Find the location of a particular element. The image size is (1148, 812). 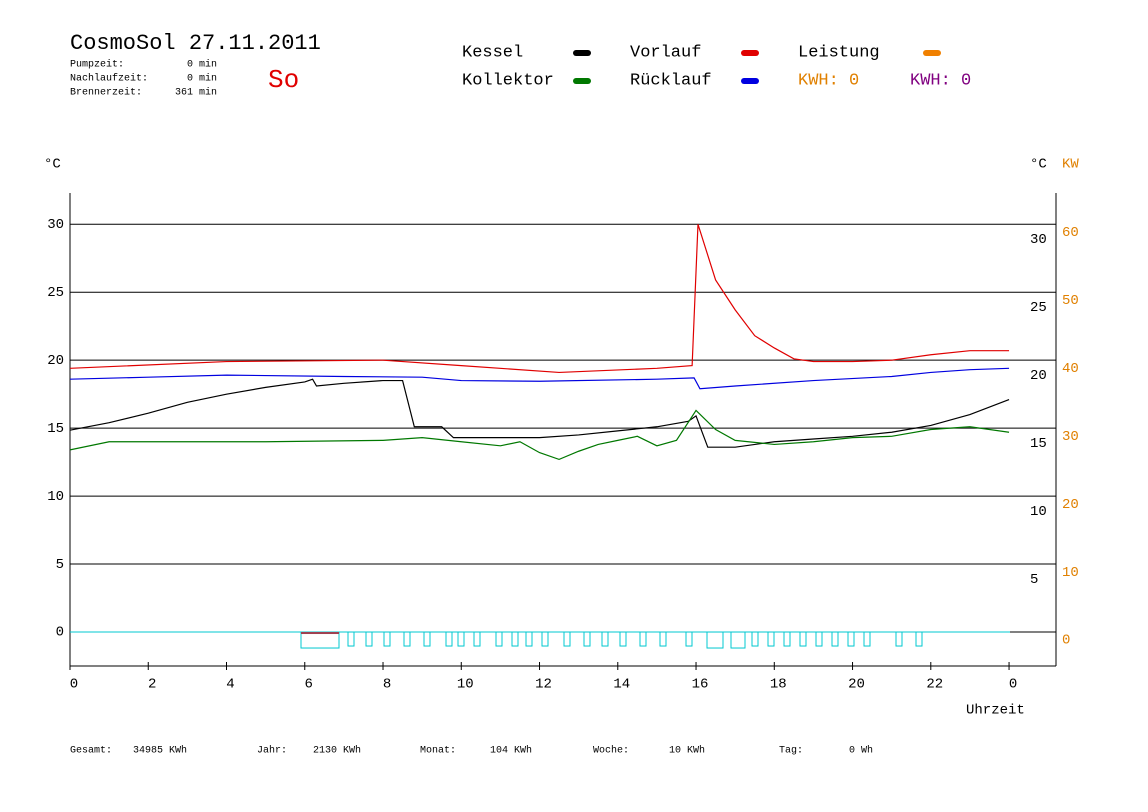

footer-label: Gesamt: is located at coordinates (91, 751).